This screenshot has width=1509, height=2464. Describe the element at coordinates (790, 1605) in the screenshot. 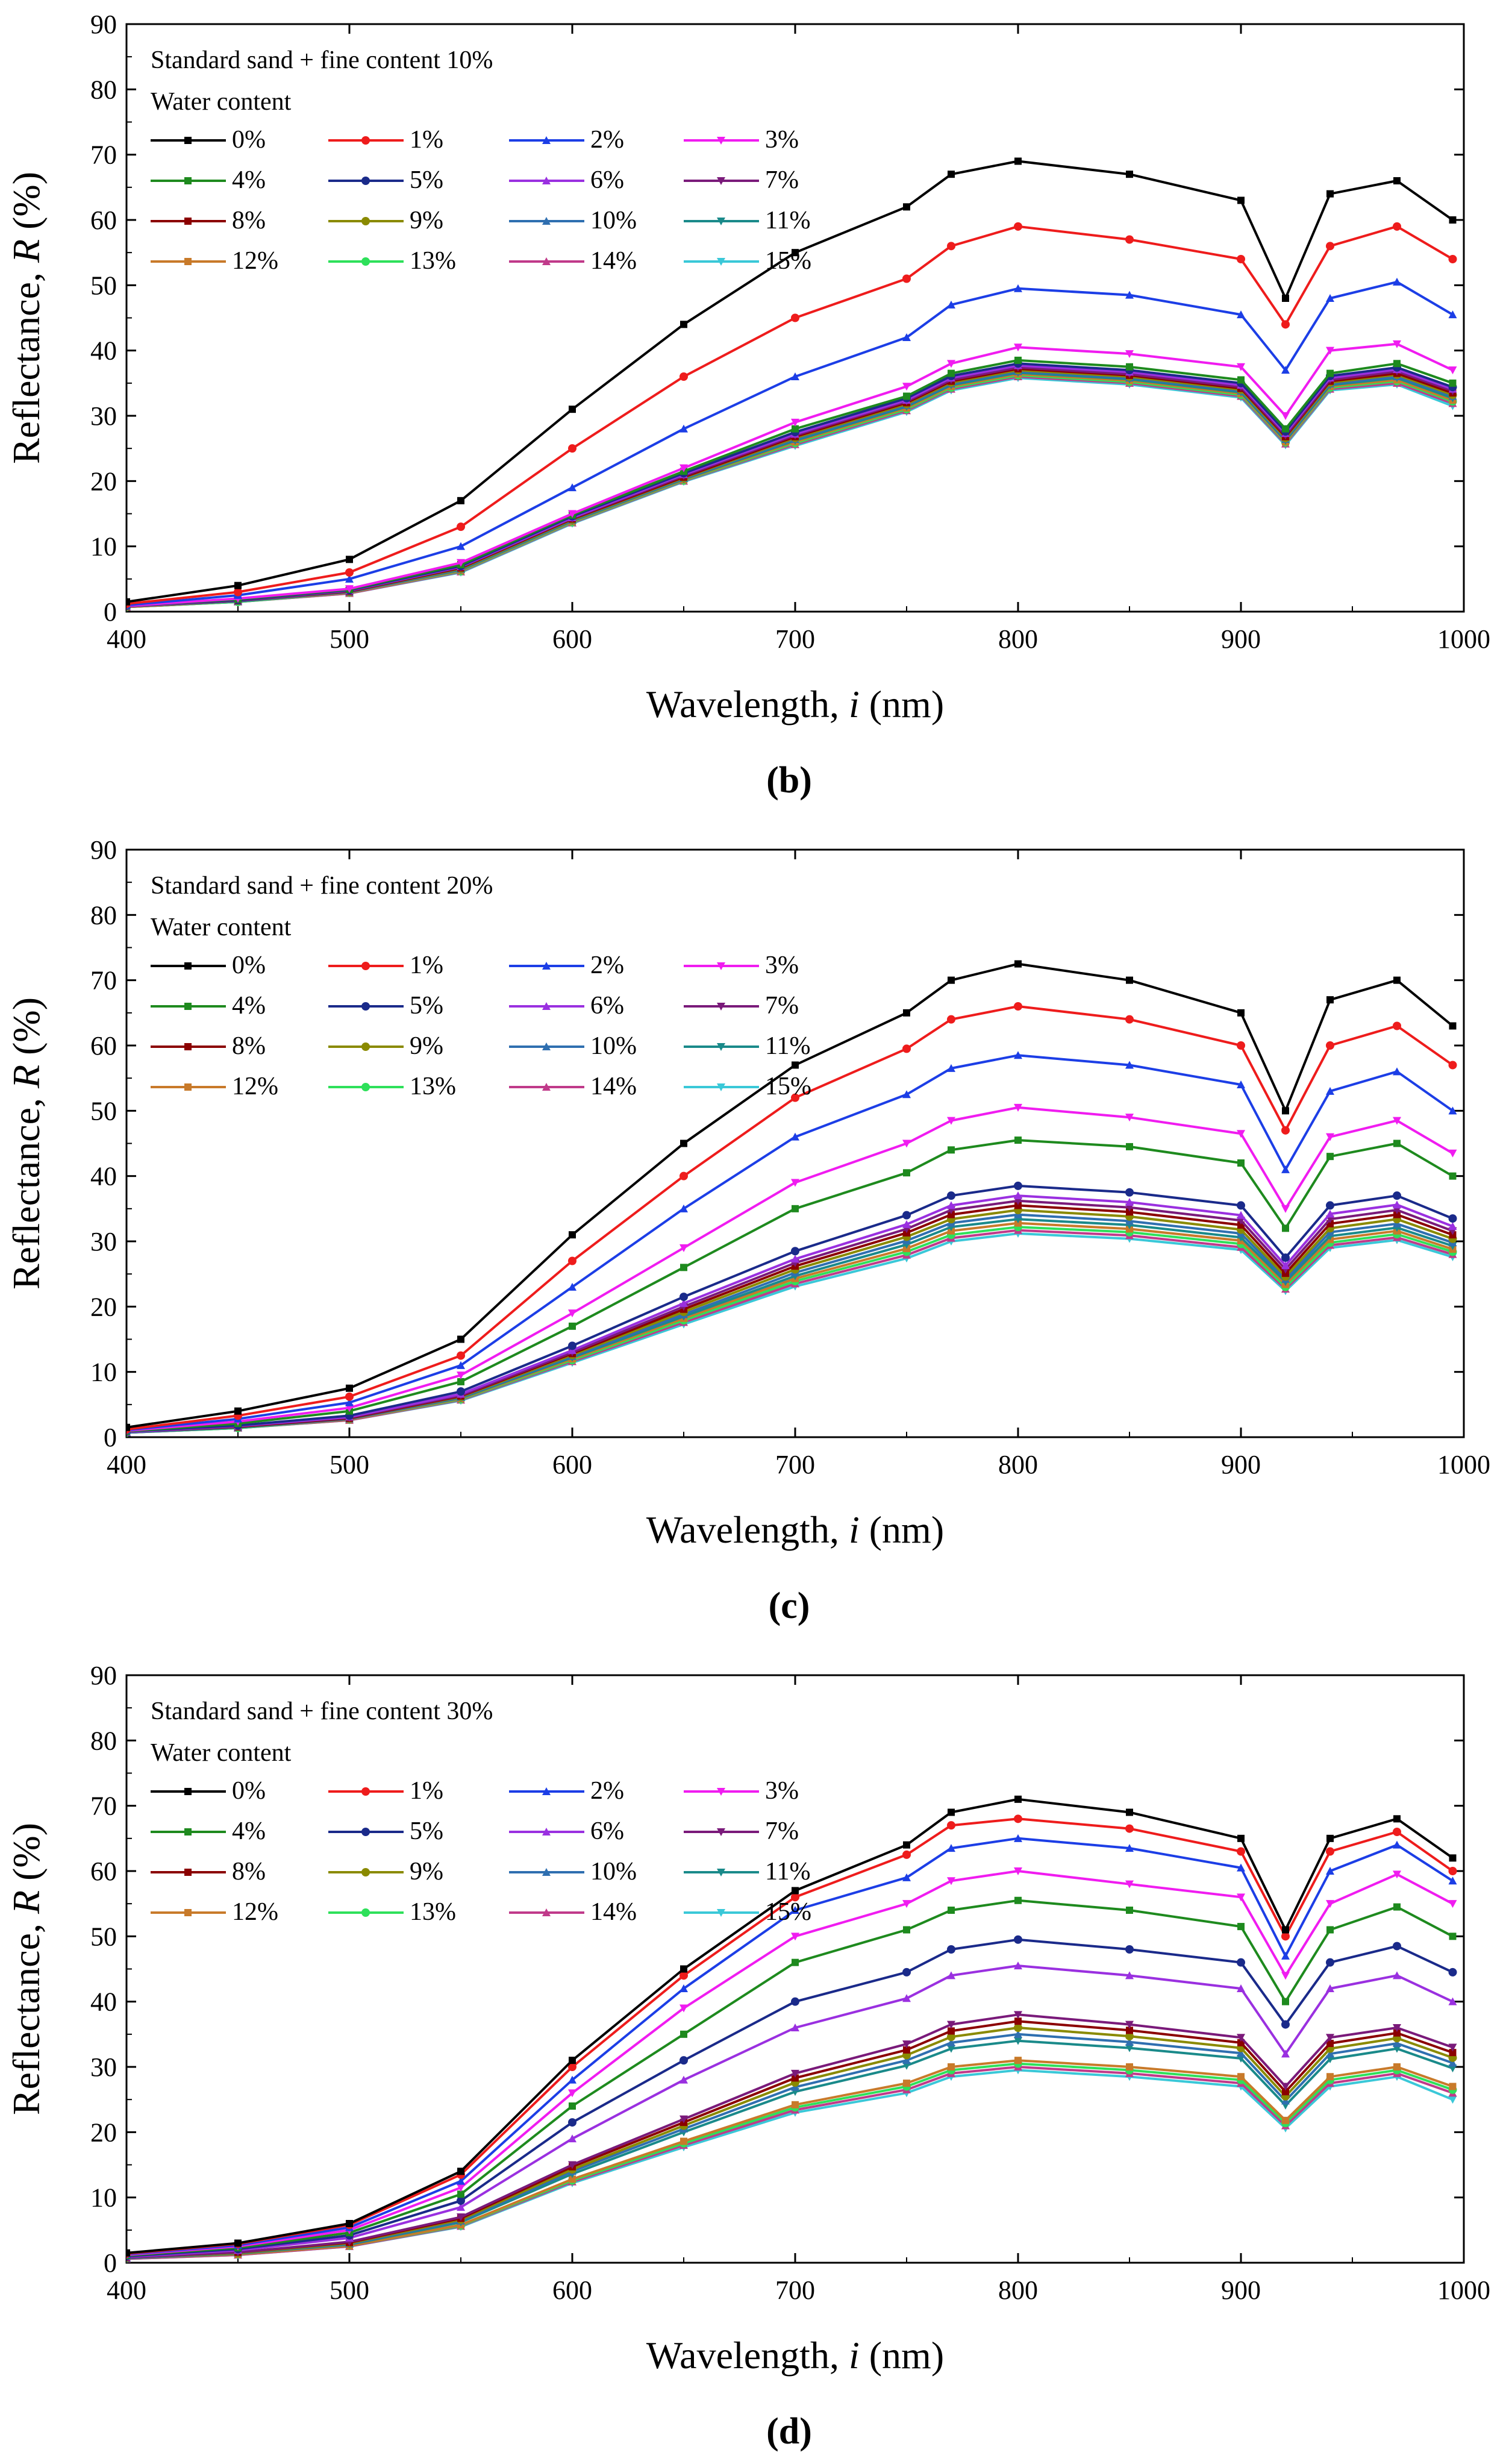

I see `panel-label: (c)` at that location.